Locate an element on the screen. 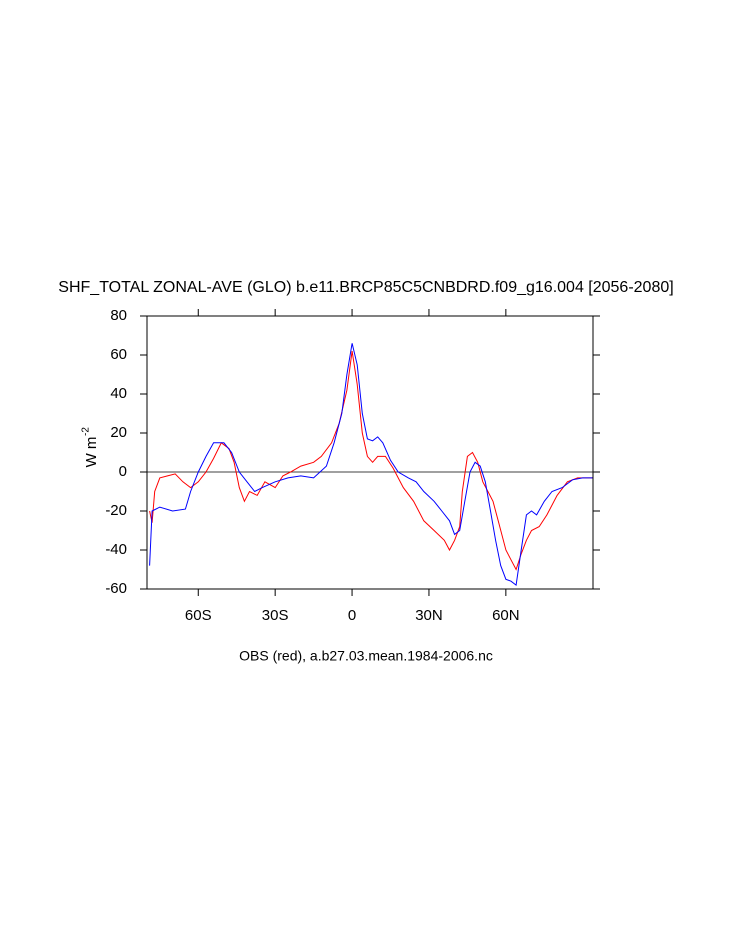 The height and width of the screenshot is (945, 733). y-tick-label: -40 is located at coordinates (116, 549).